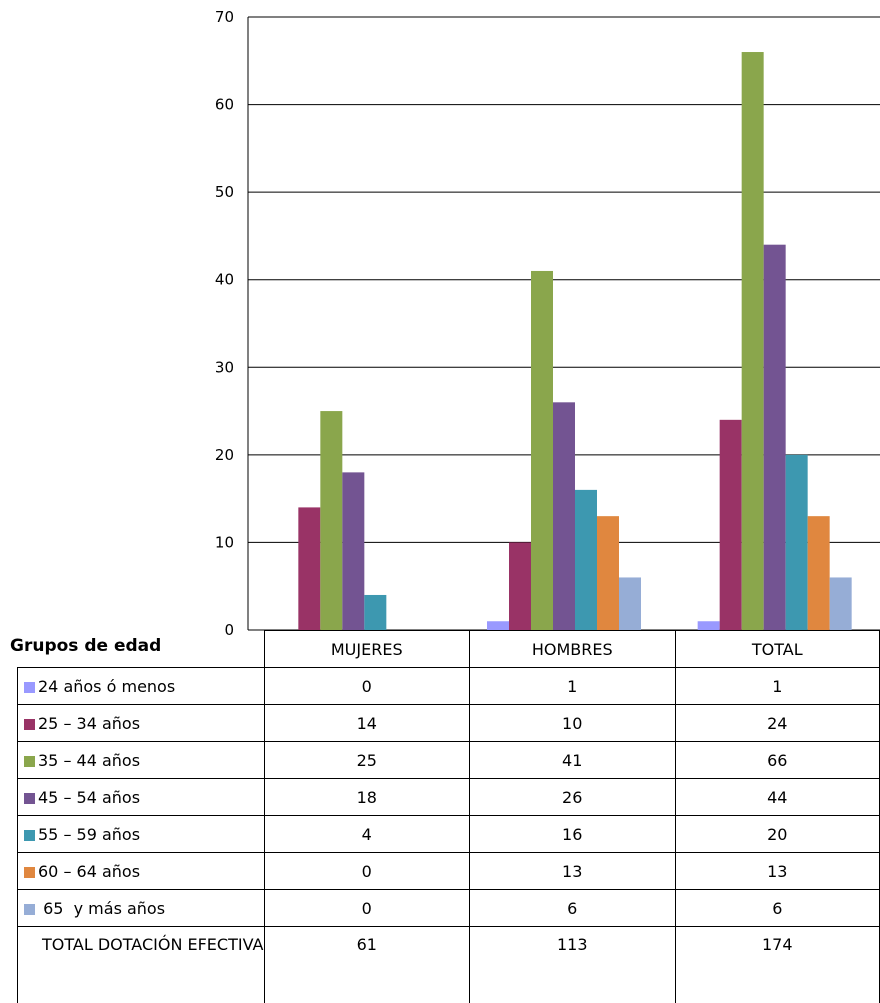 This screenshot has width=880, height=1003. Describe the element at coordinates (777, 834) in the screenshot. I see `data-label: 20` at that location.